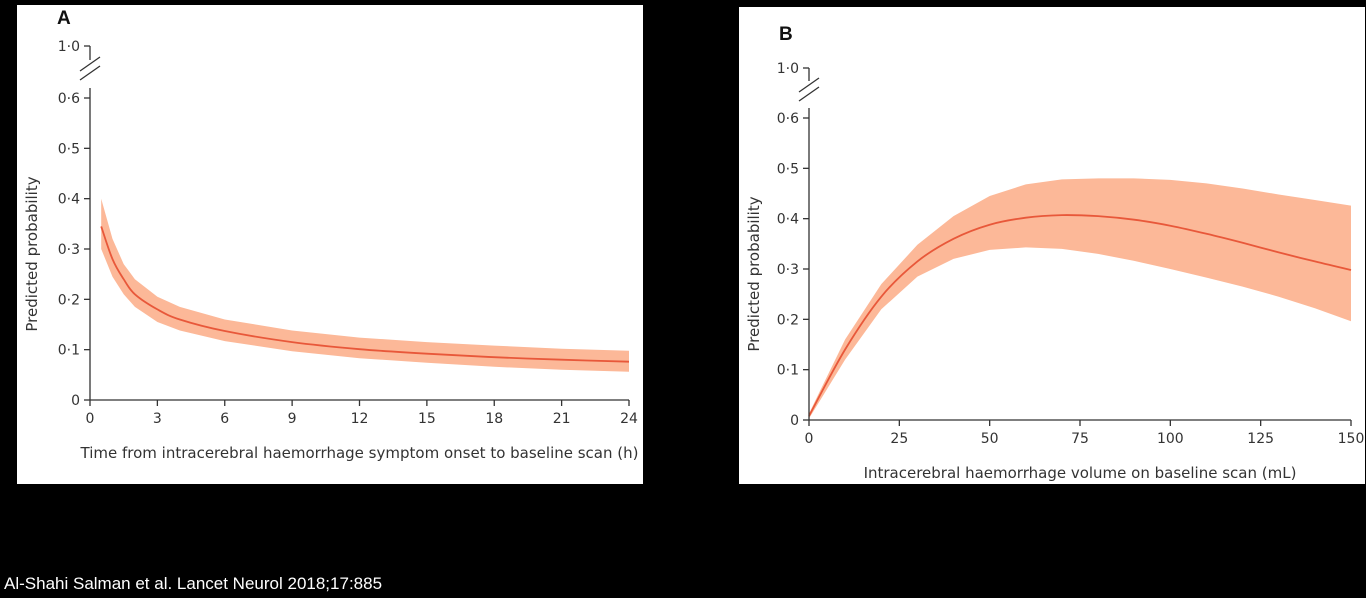  What do you see at coordinates (427, 419) in the screenshot?
I see `x-tick-label: 15` at bounding box center [427, 419].